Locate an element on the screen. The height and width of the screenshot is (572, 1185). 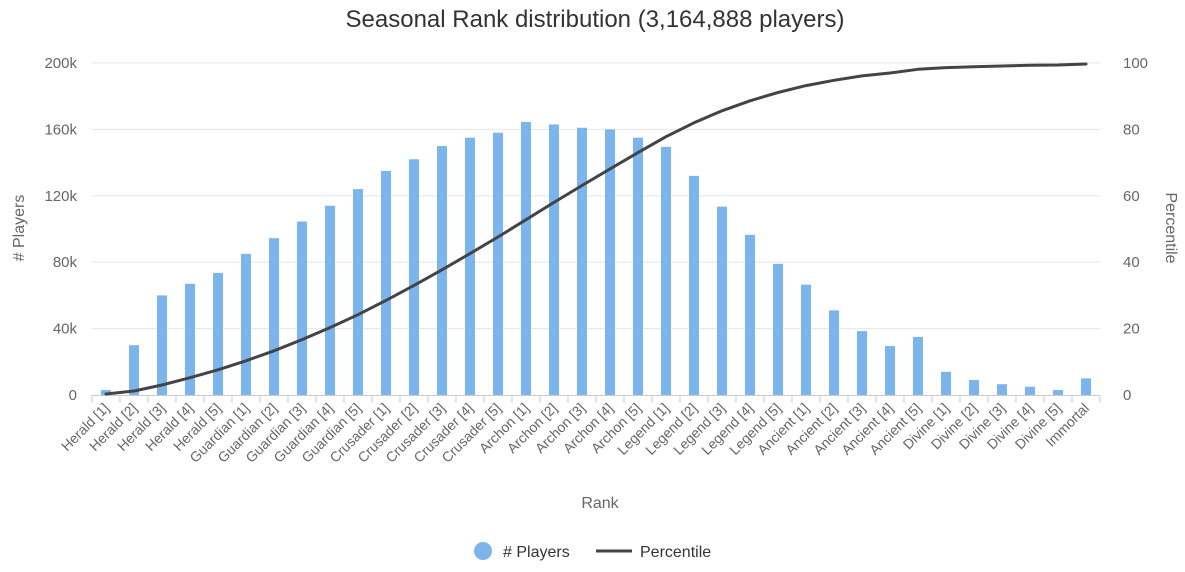
y-tick-label: 160k is located at coordinates (60, 129).